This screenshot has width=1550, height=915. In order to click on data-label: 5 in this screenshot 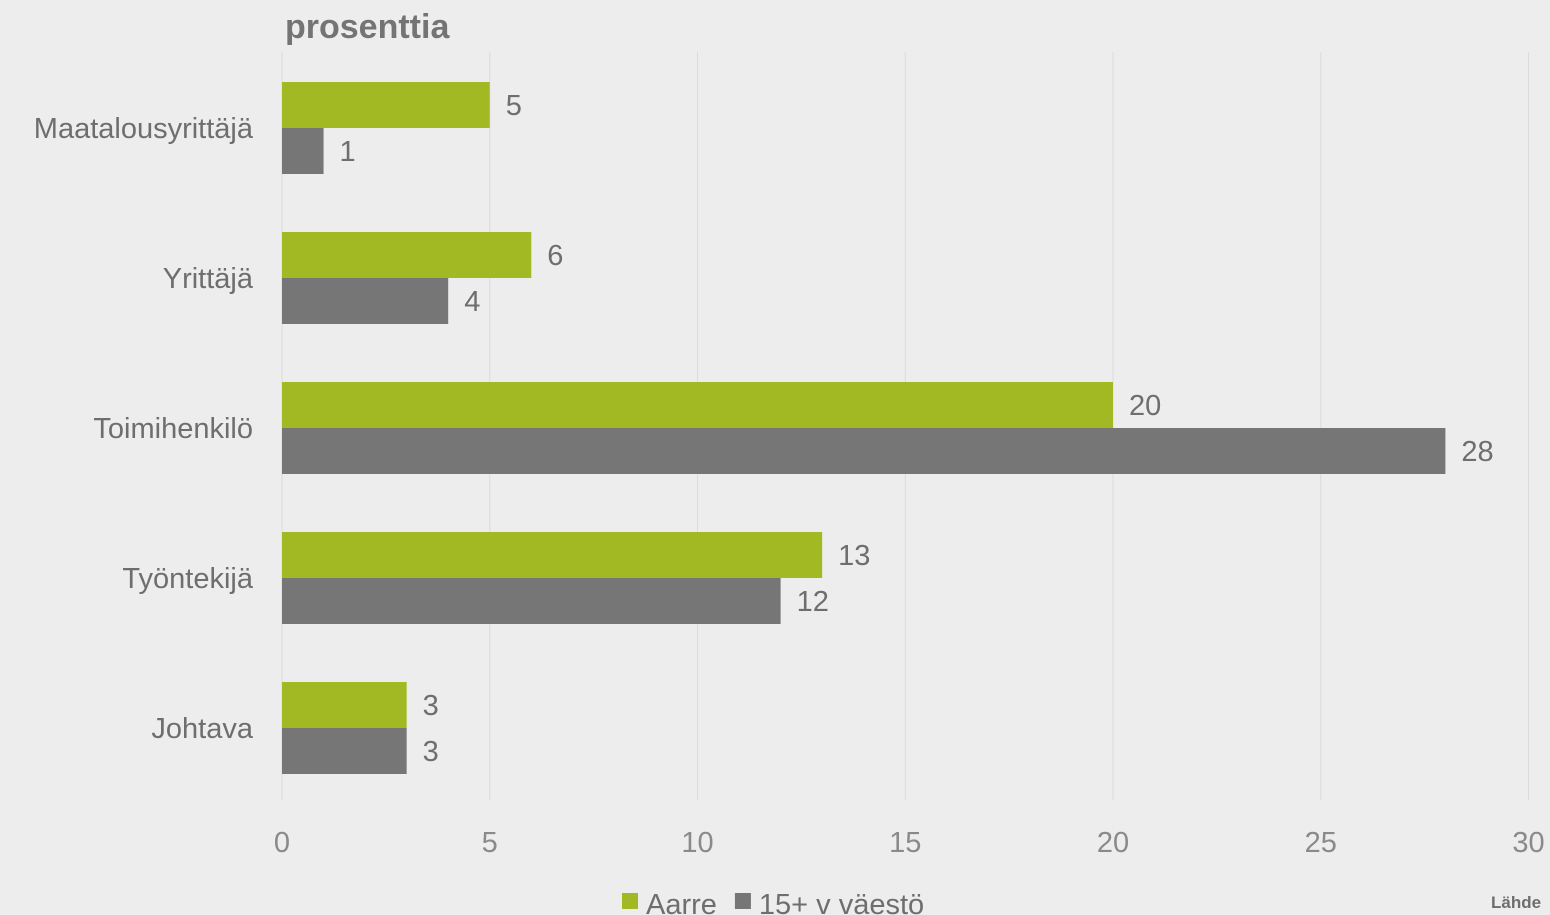, I will do `click(514, 106)`.